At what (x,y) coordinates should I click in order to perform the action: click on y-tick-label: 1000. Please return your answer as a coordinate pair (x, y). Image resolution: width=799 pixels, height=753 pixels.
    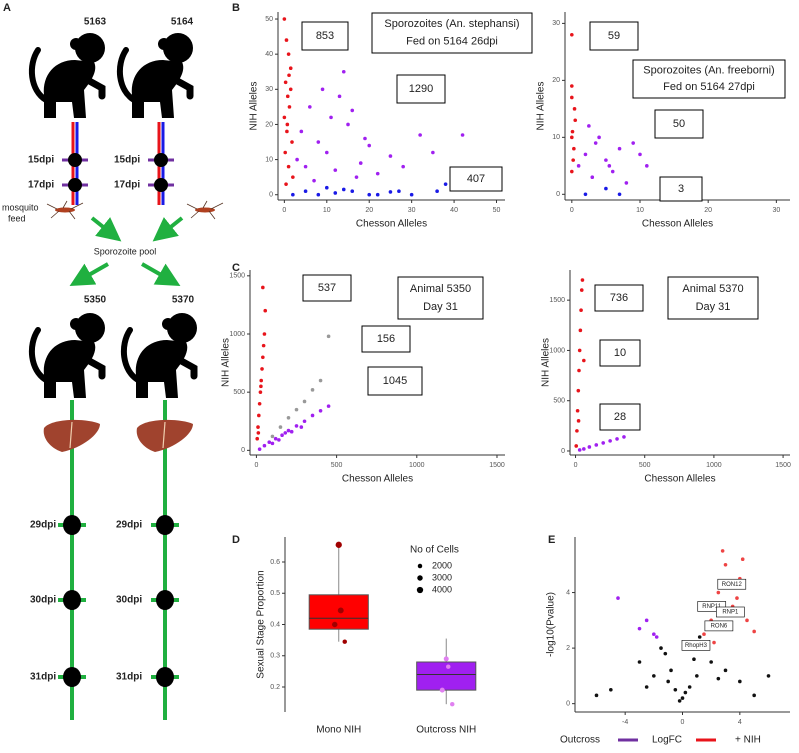
    Looking at the image, I should click on (237, 334).